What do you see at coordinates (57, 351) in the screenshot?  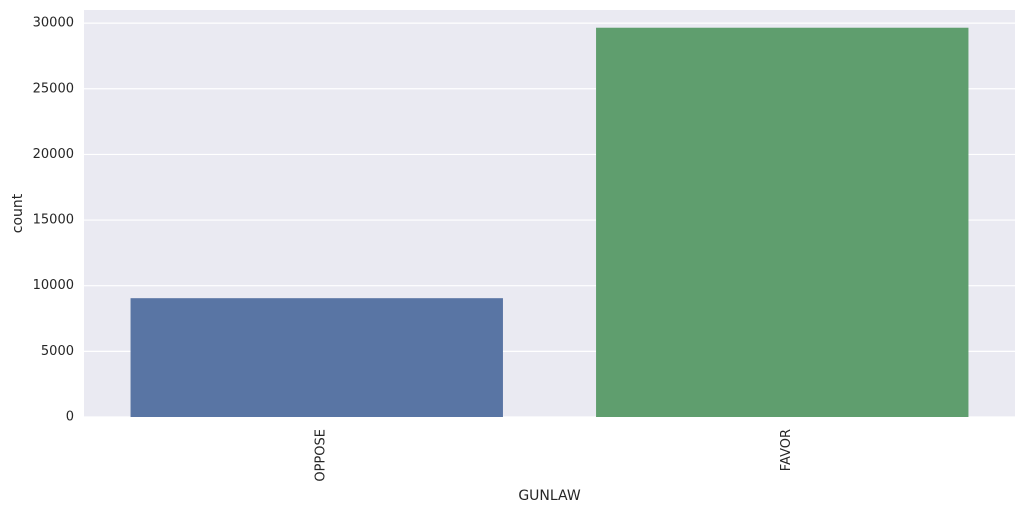 I see `y-tick-label: 5000` at bounding box center [57, 351].